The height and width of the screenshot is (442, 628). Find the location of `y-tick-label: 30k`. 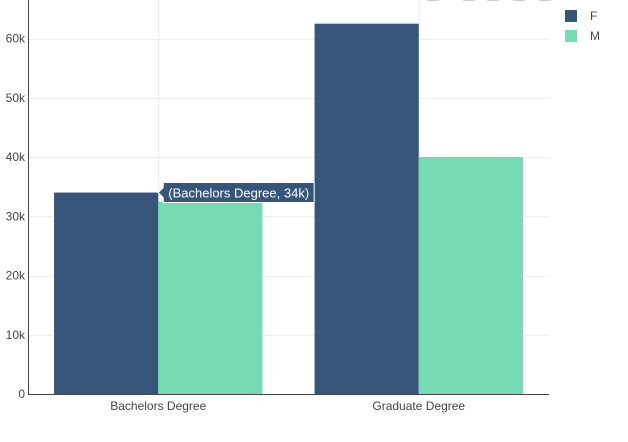

y-tick-label: 30k is located at coordinates (16, 216).